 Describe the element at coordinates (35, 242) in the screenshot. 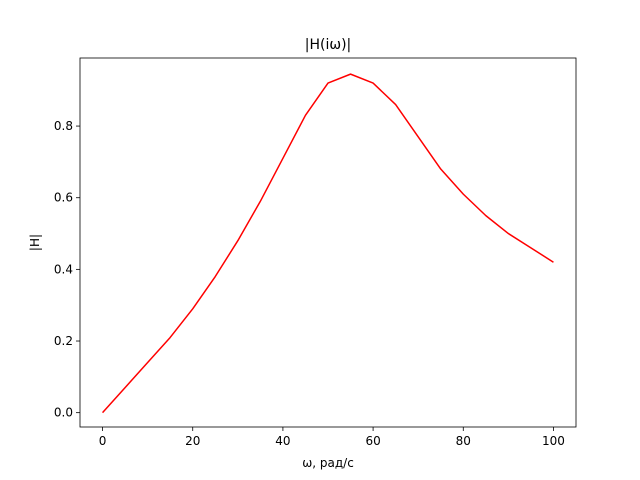

I see `y-axis-label: |H|` at that location.